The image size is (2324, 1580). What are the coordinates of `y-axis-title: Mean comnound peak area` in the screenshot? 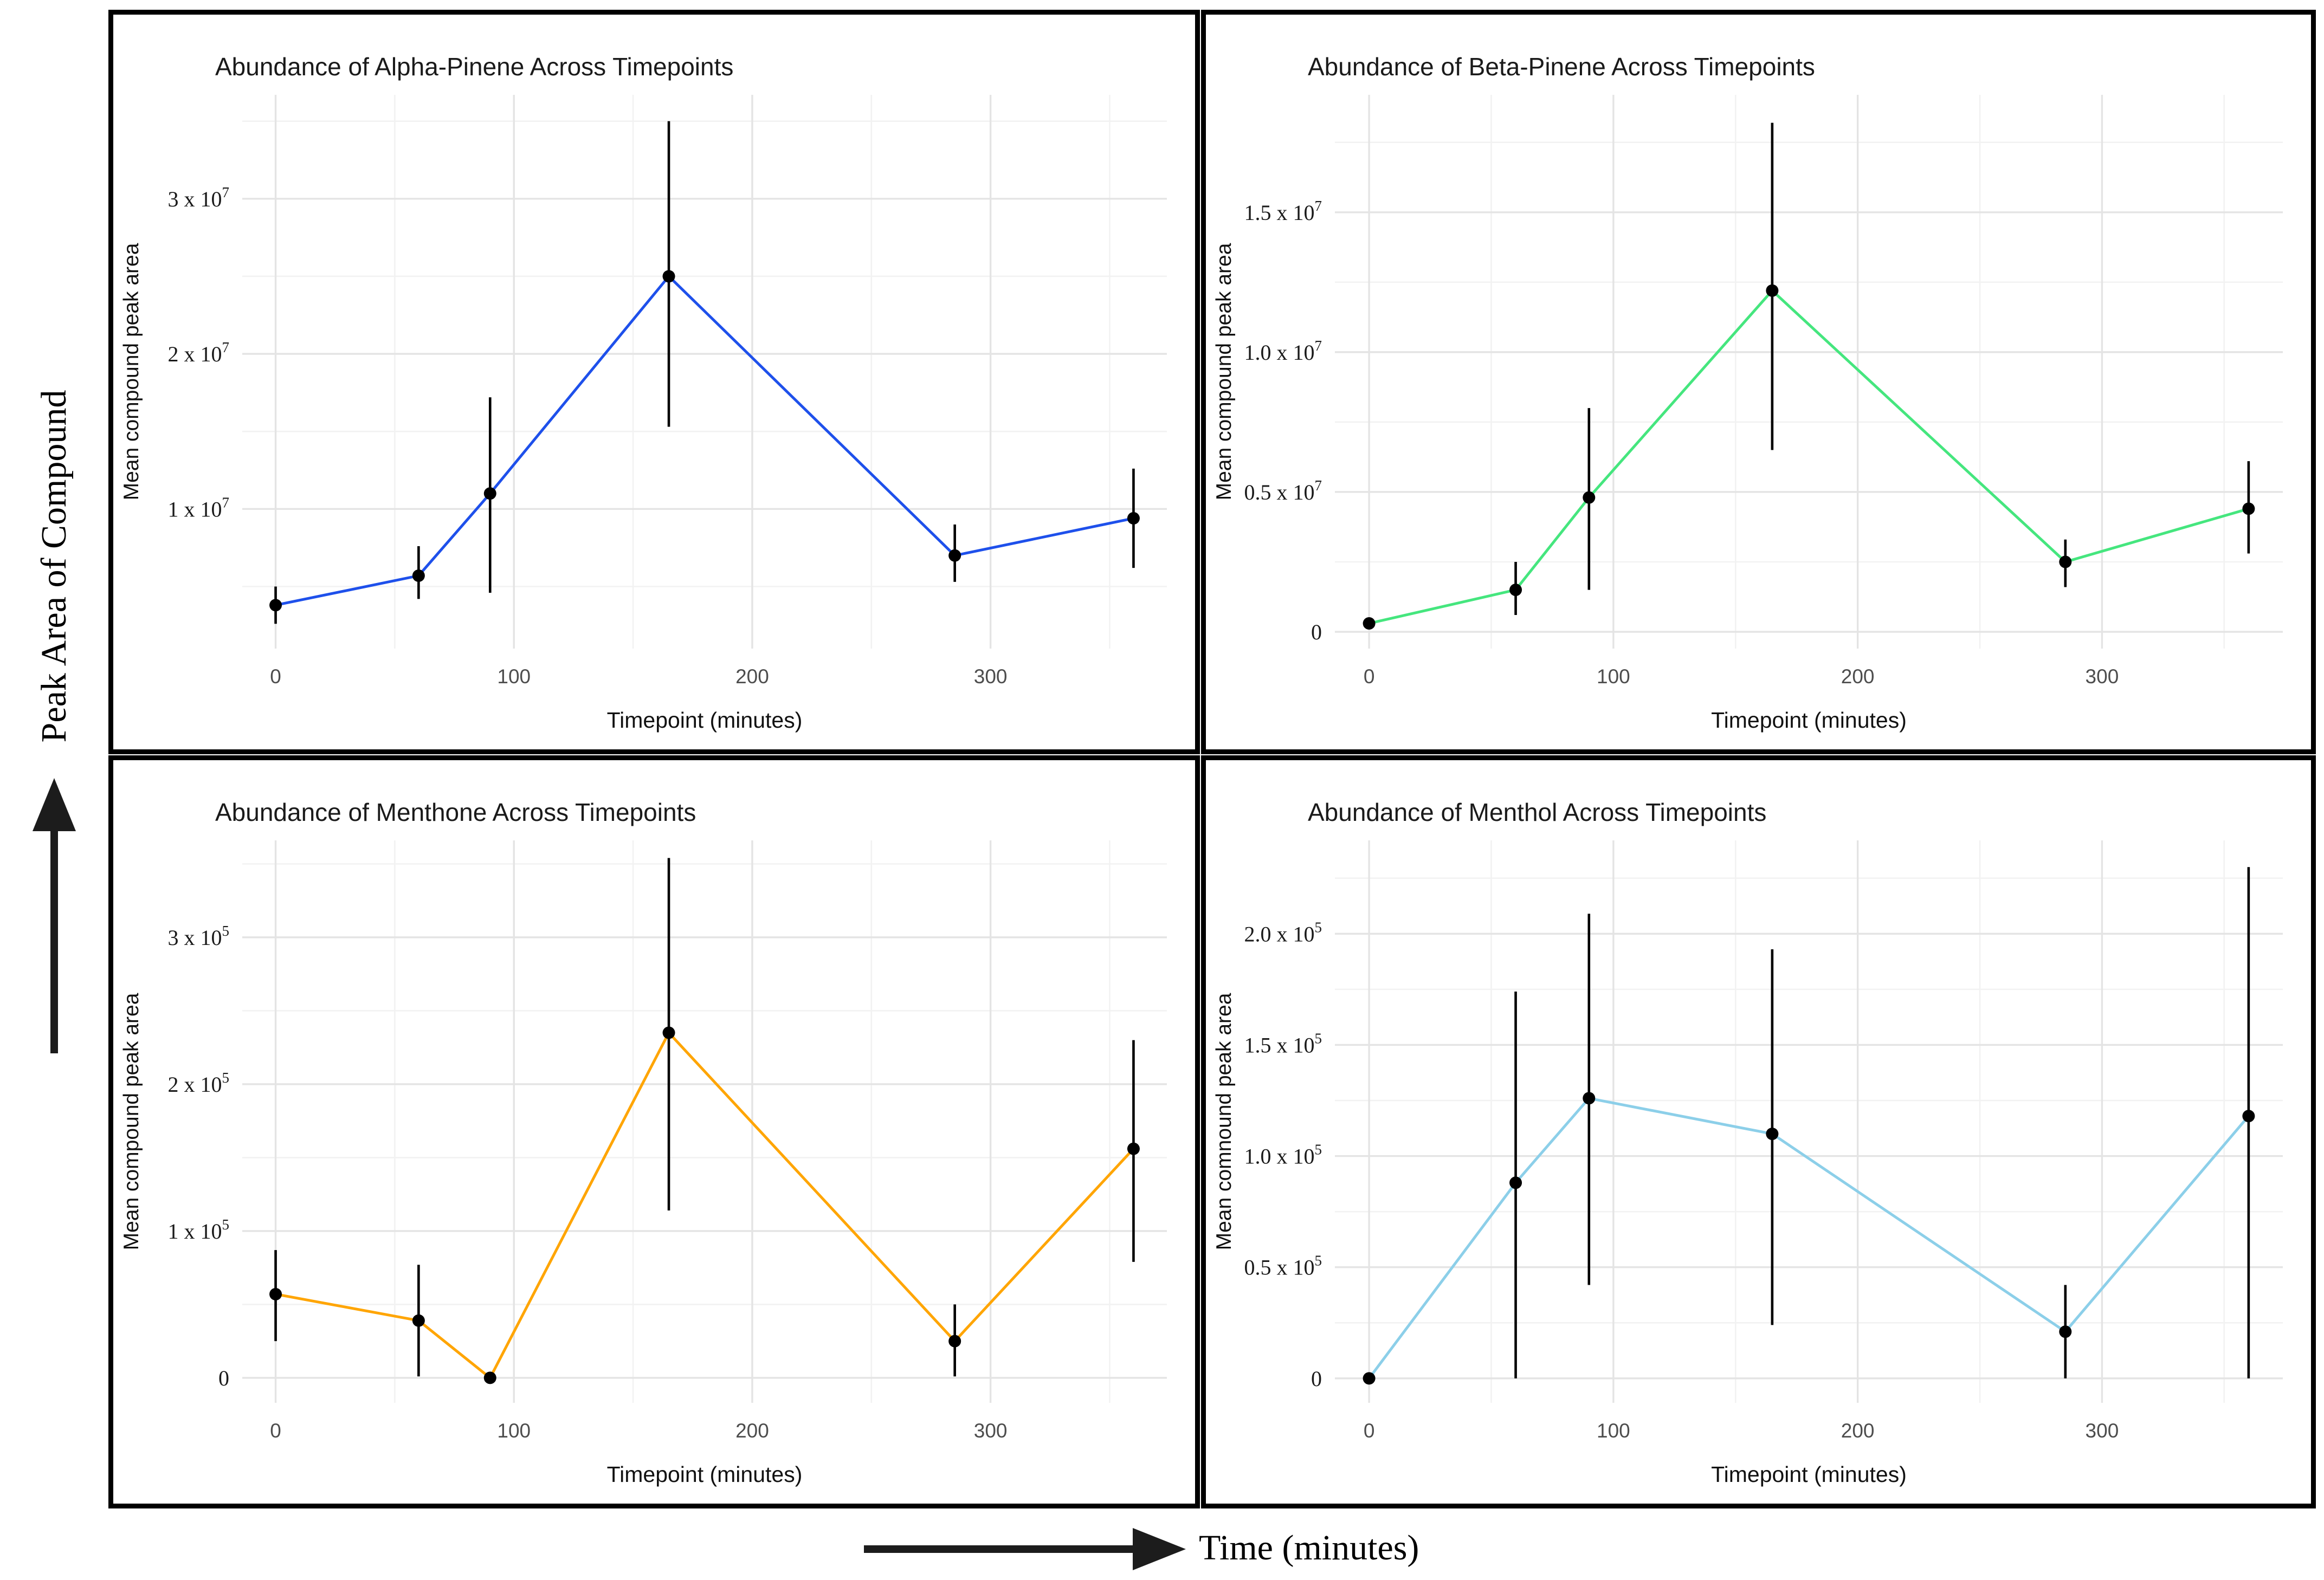 It's located at (1224, 1122).